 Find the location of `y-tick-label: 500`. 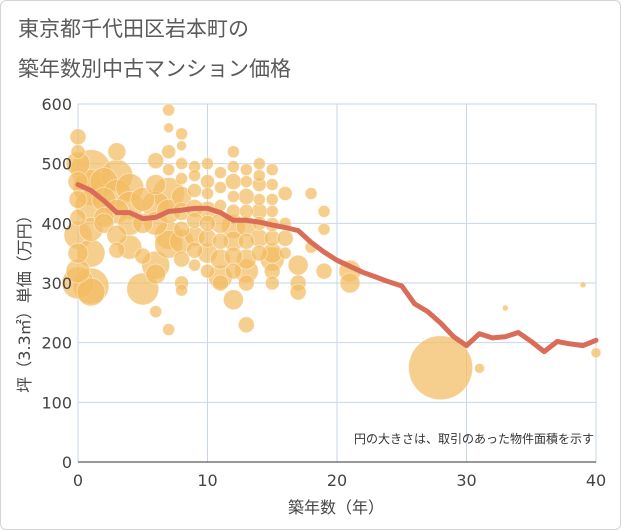

y-tick-label: 500 is located at coordinates (56, 164).